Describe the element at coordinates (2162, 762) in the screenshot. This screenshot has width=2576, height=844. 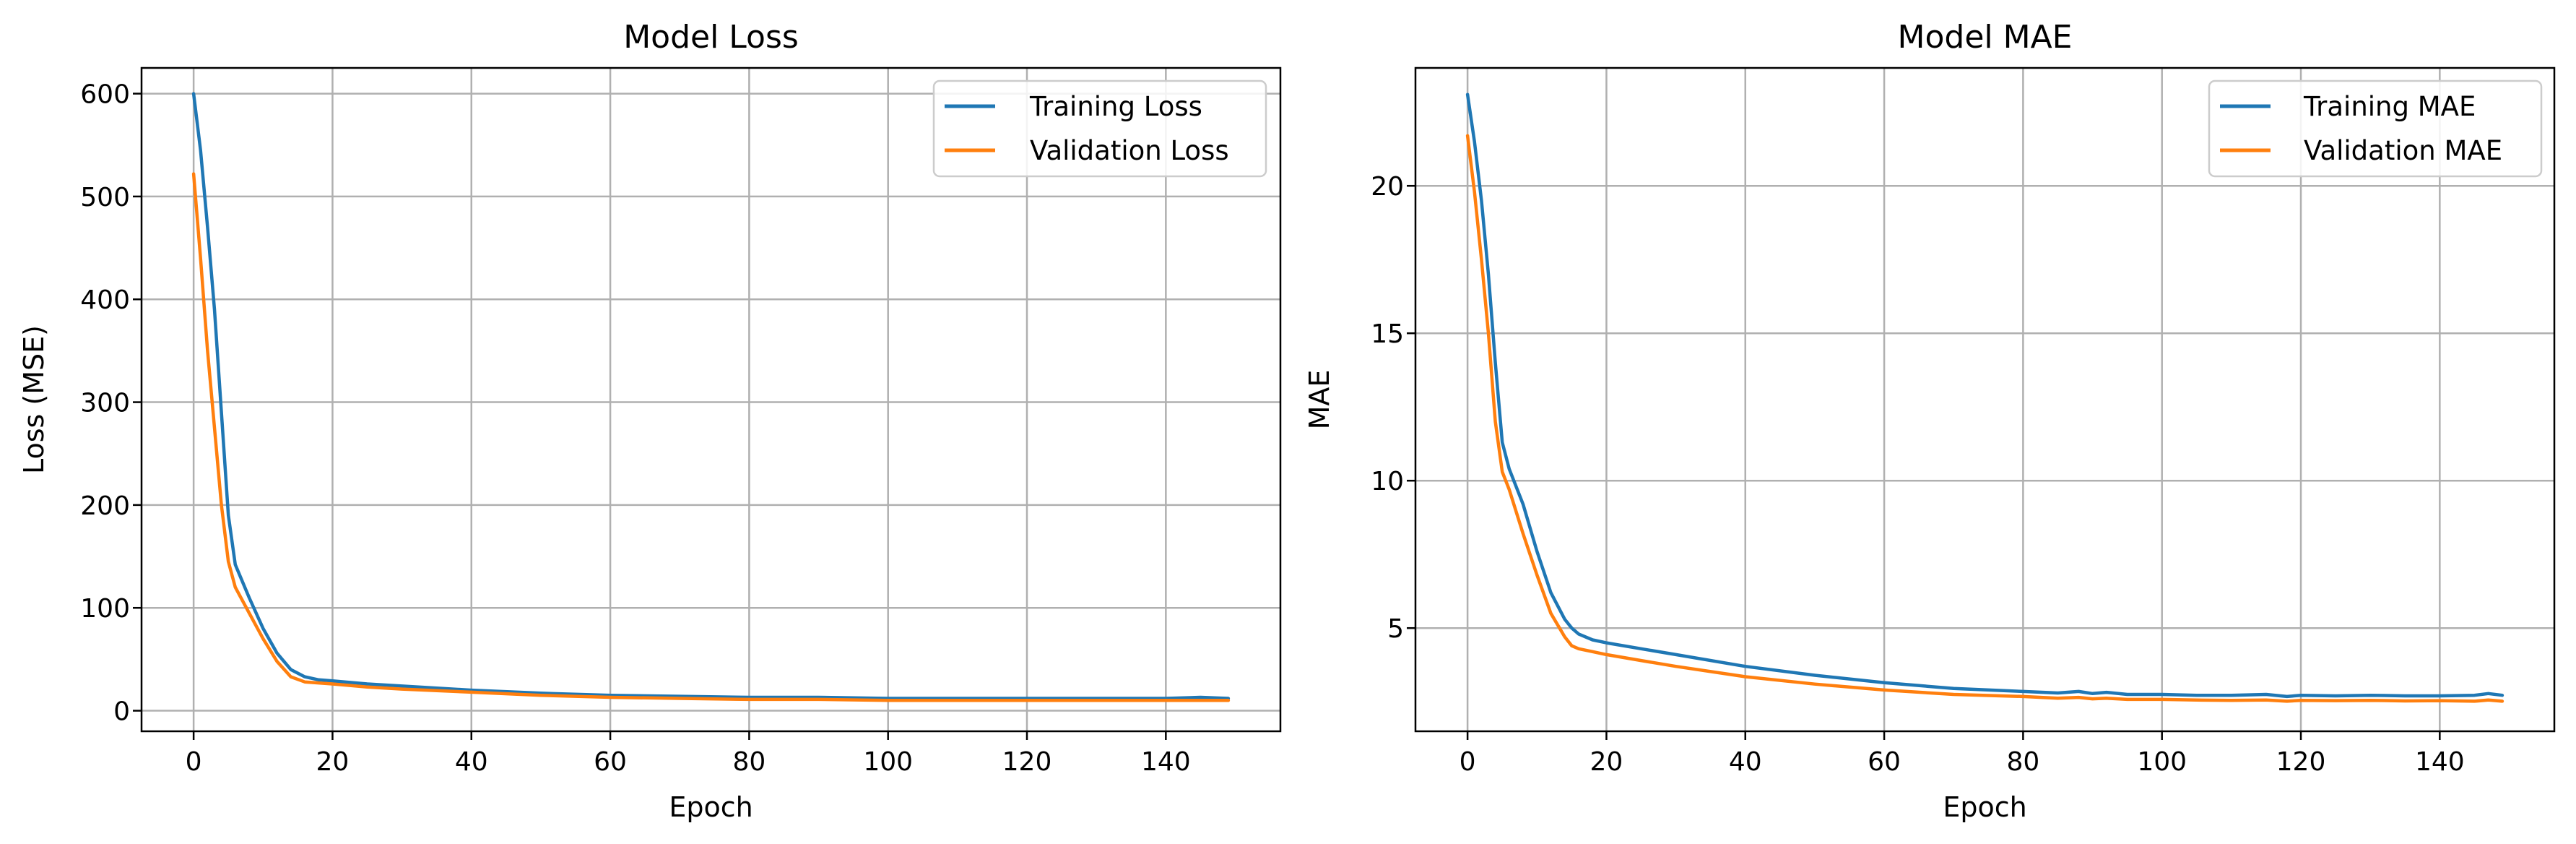
I see `mae-x-tick-label: 100` at that location.